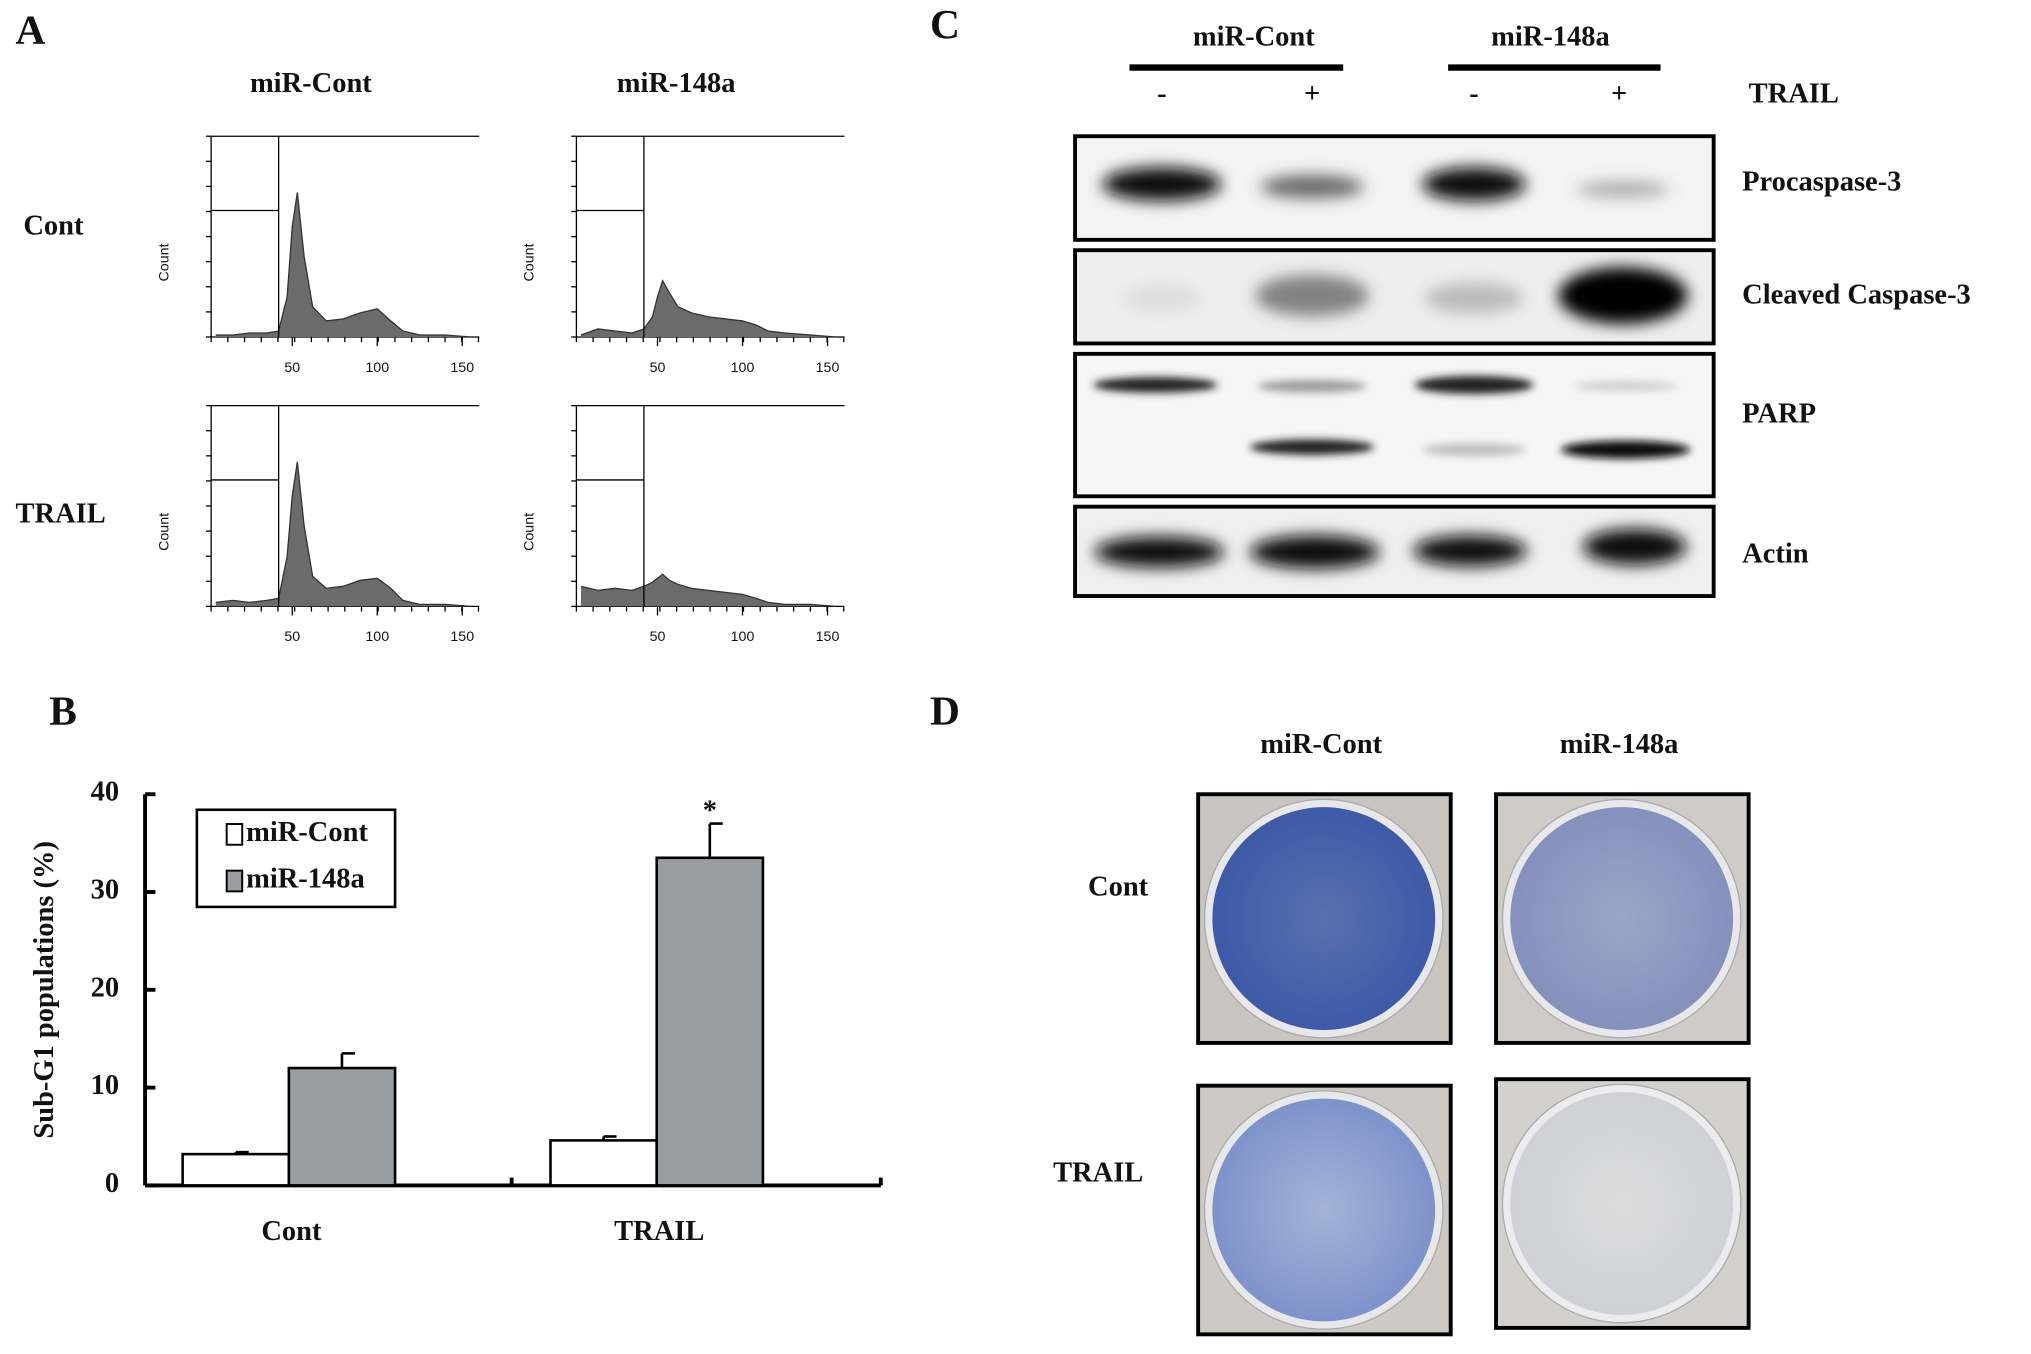 The height and width of the screenshot is (1354, 2031). I want to click on band-label: Cleaved Caspase-3, so click(1856, 294).